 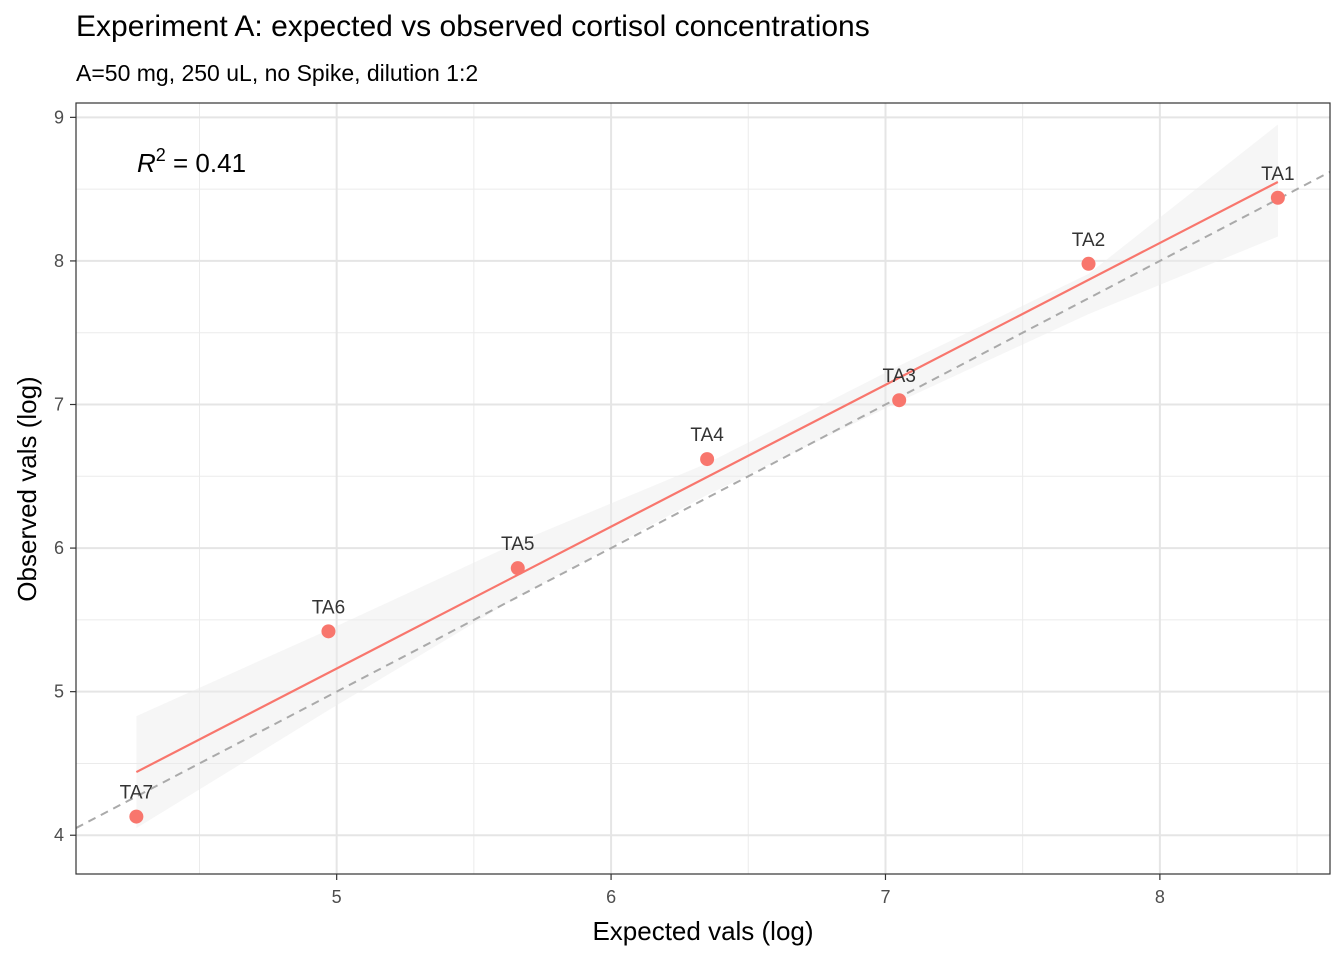 What do you see at coordinates (146, 163) in the screenshot?
I see `r2-symbol: R` at bounding box center [146, 163].